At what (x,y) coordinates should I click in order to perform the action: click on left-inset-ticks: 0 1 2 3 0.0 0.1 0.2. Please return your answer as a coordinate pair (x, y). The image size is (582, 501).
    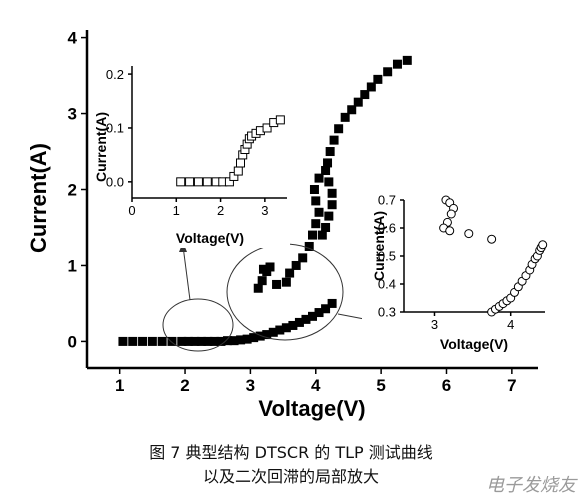
    Looking at the image, I should click on (187, 142).